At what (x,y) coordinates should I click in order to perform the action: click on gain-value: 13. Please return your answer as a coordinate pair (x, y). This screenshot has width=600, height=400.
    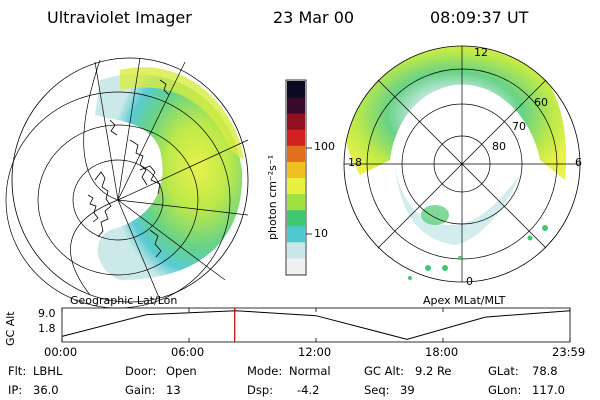
    Looking at the image, I should click on (173, 390).